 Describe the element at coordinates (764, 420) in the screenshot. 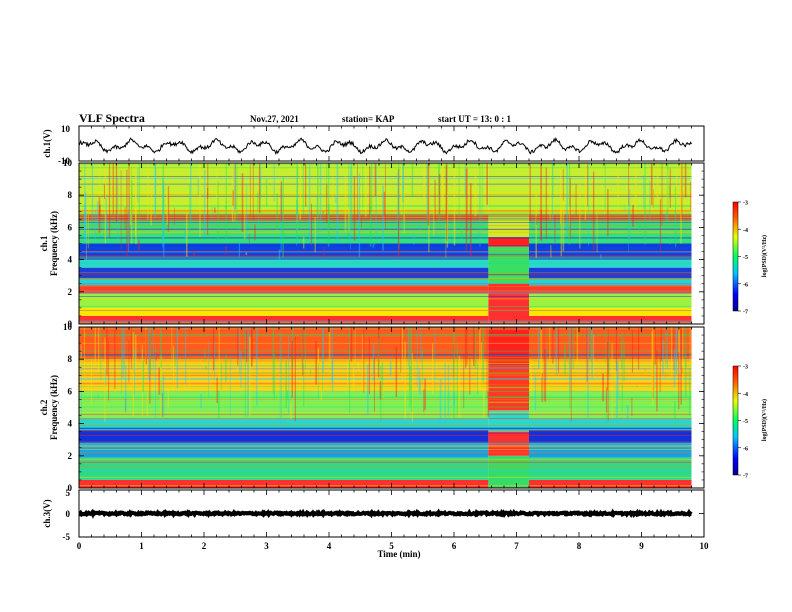

I see `colorbar-ch2-label: log(PSD)(V²/Hz)` at that location.